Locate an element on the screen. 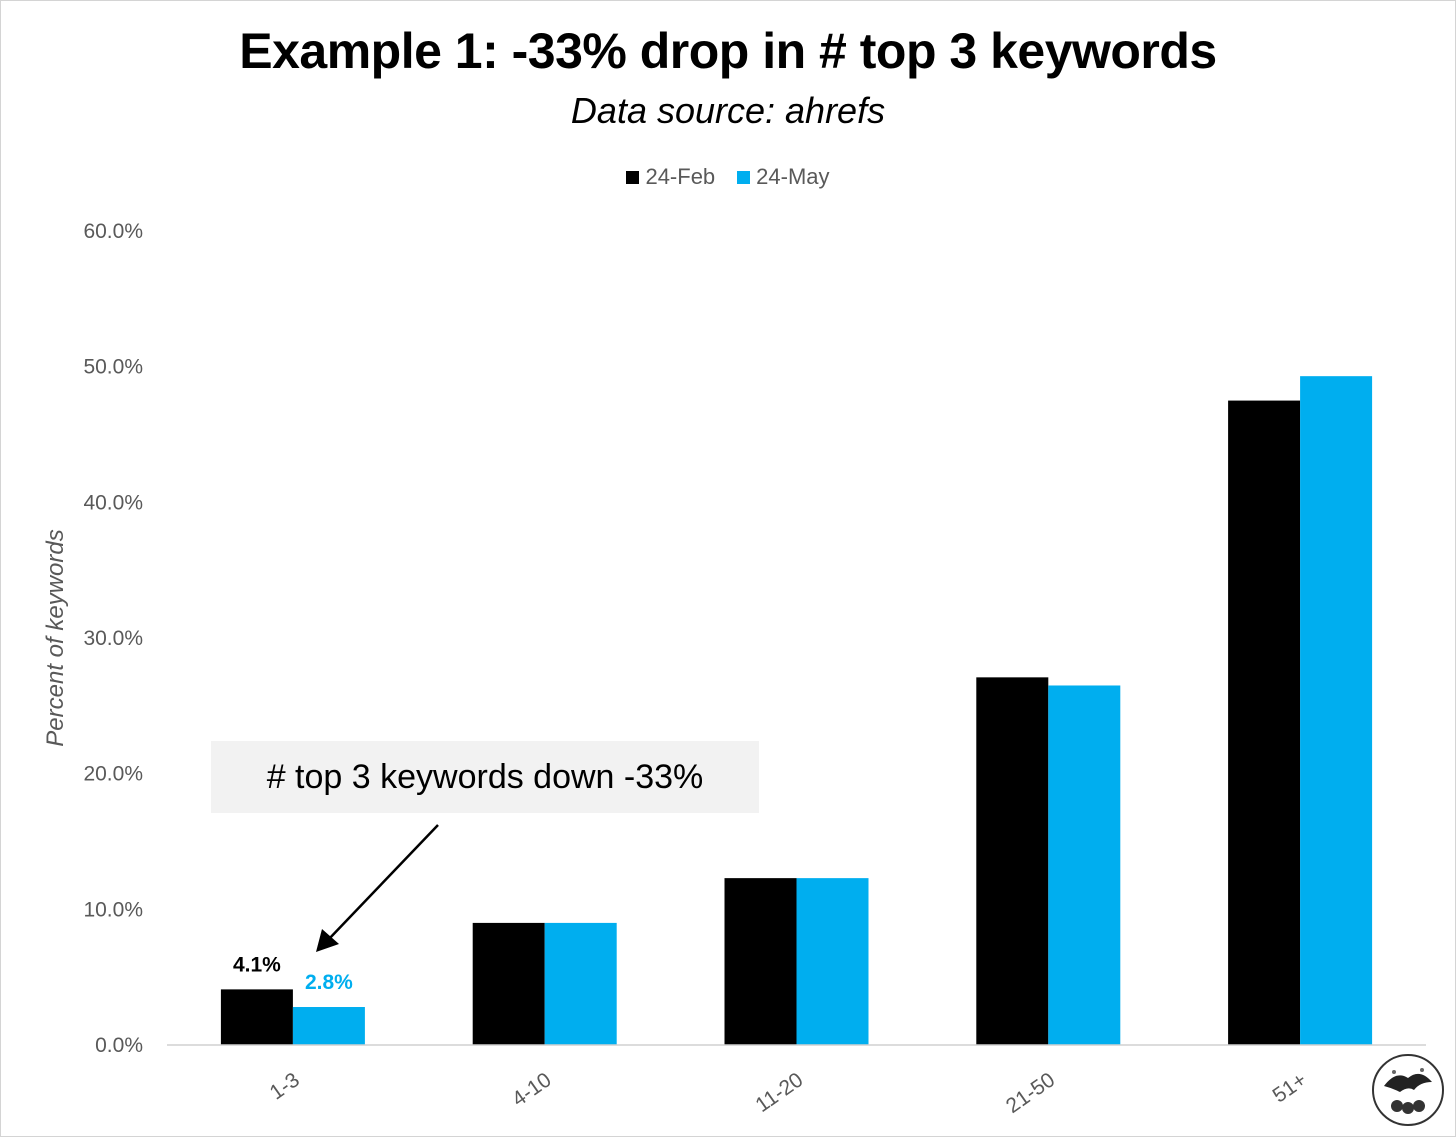 This screenshot has width=1456, height=1137. x-tick-label: 11-20 is located at coordinates (779, 1092).